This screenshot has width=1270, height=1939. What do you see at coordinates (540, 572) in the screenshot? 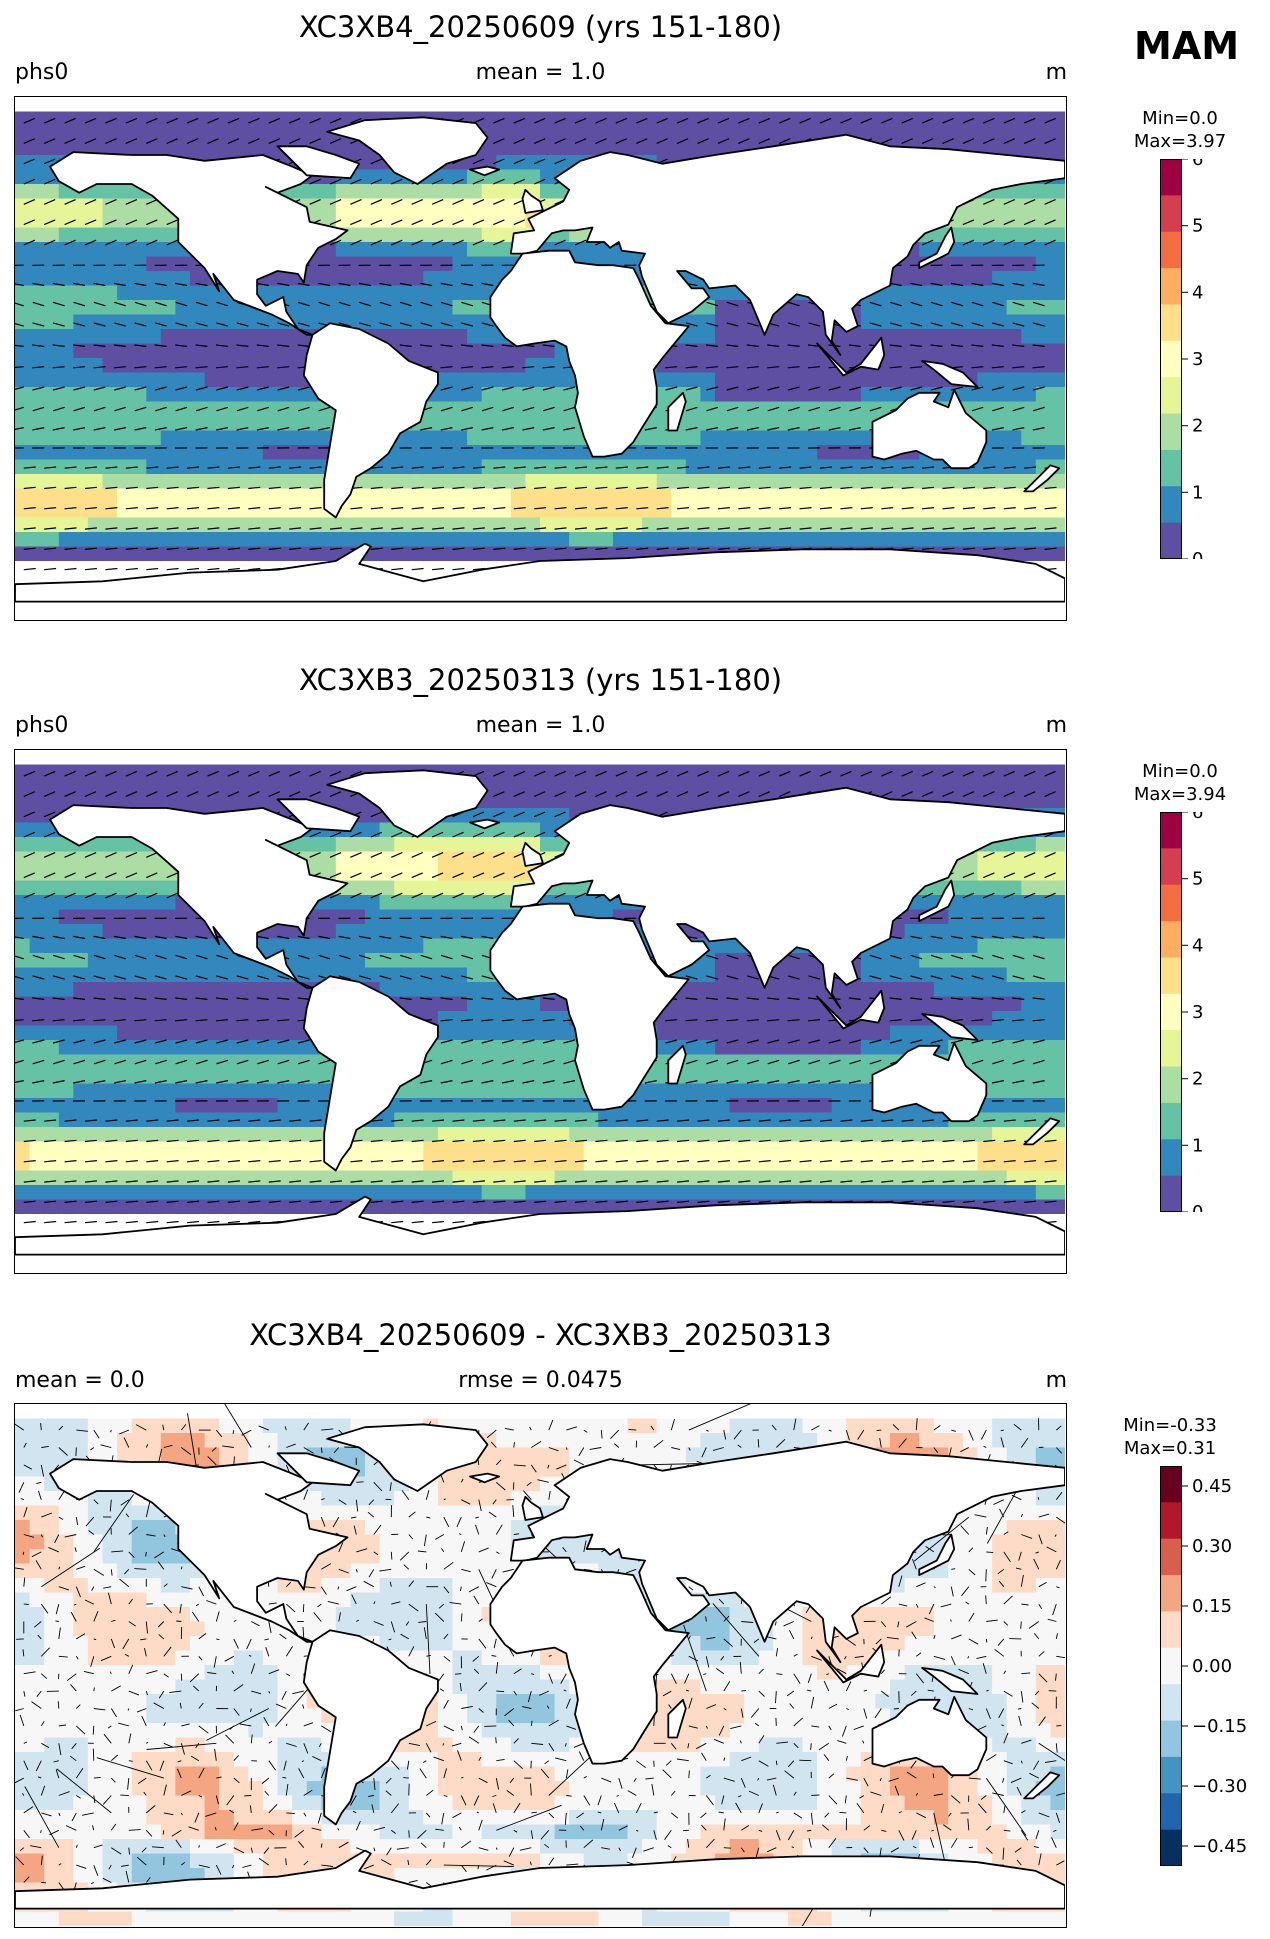
I see `land-antarctica` at bounding box center [540, 572].